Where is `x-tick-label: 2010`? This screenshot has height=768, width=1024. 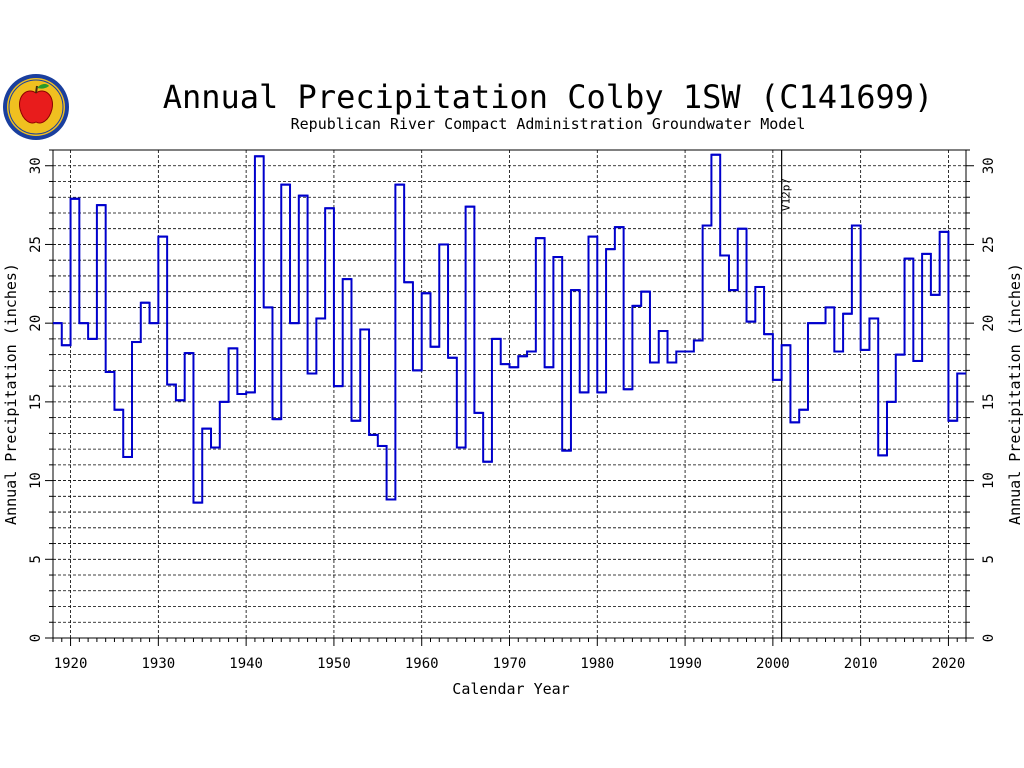
x-tick-label: 2010 is located at coordinates (861, 664).